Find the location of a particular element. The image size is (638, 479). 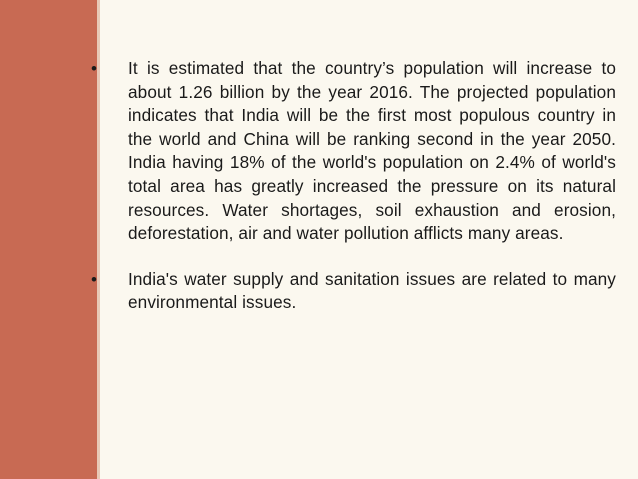

side-band-edge is located at coordinates (98, 239).